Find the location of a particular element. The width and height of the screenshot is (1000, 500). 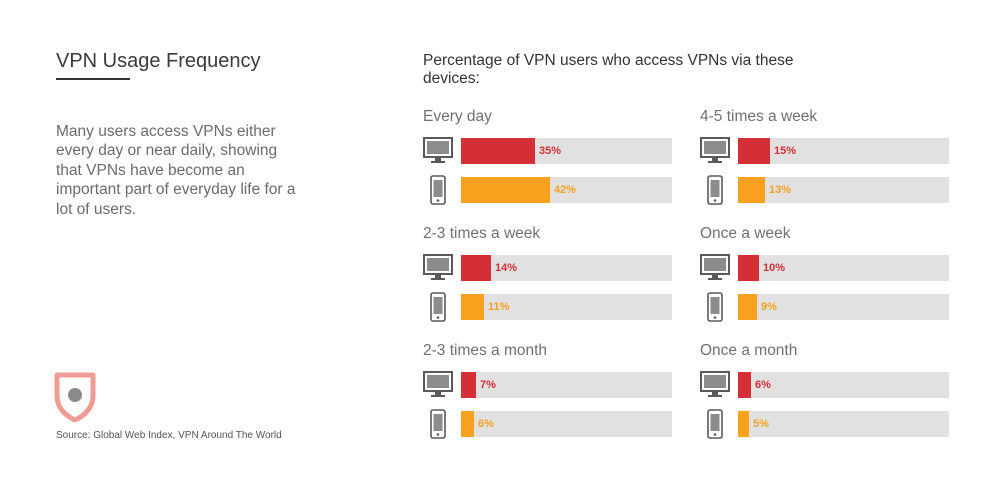

page-title: VPN Usage Frequency is located at coordinates (158, 61).